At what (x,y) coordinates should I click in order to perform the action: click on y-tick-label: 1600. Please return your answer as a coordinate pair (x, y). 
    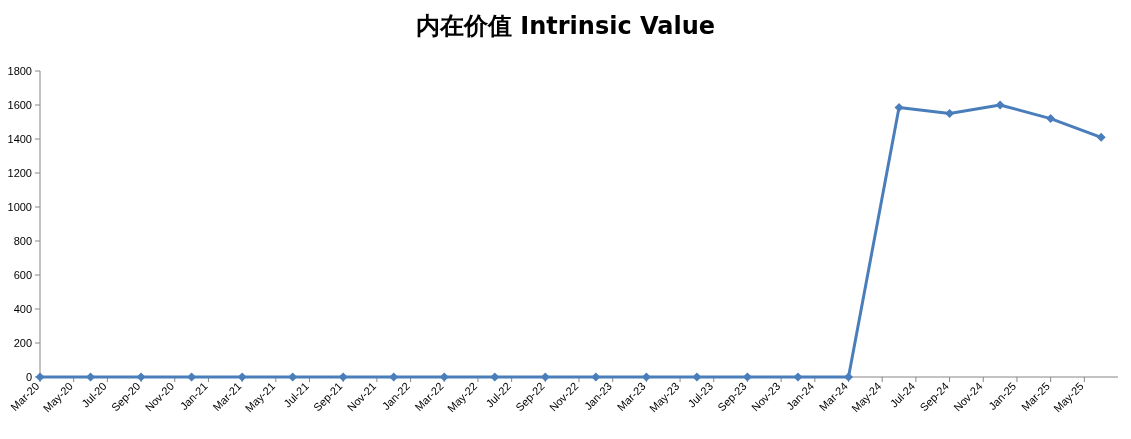
    Looking at the image, I should click on (19, 105).